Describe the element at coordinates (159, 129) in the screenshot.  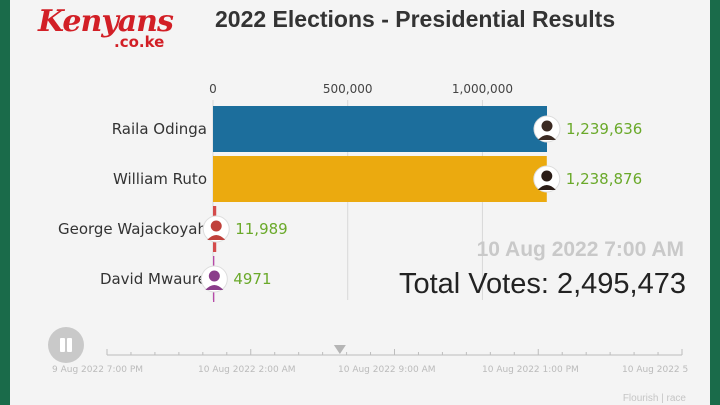
I see `category-label-0: Raila Odinga` at that location.